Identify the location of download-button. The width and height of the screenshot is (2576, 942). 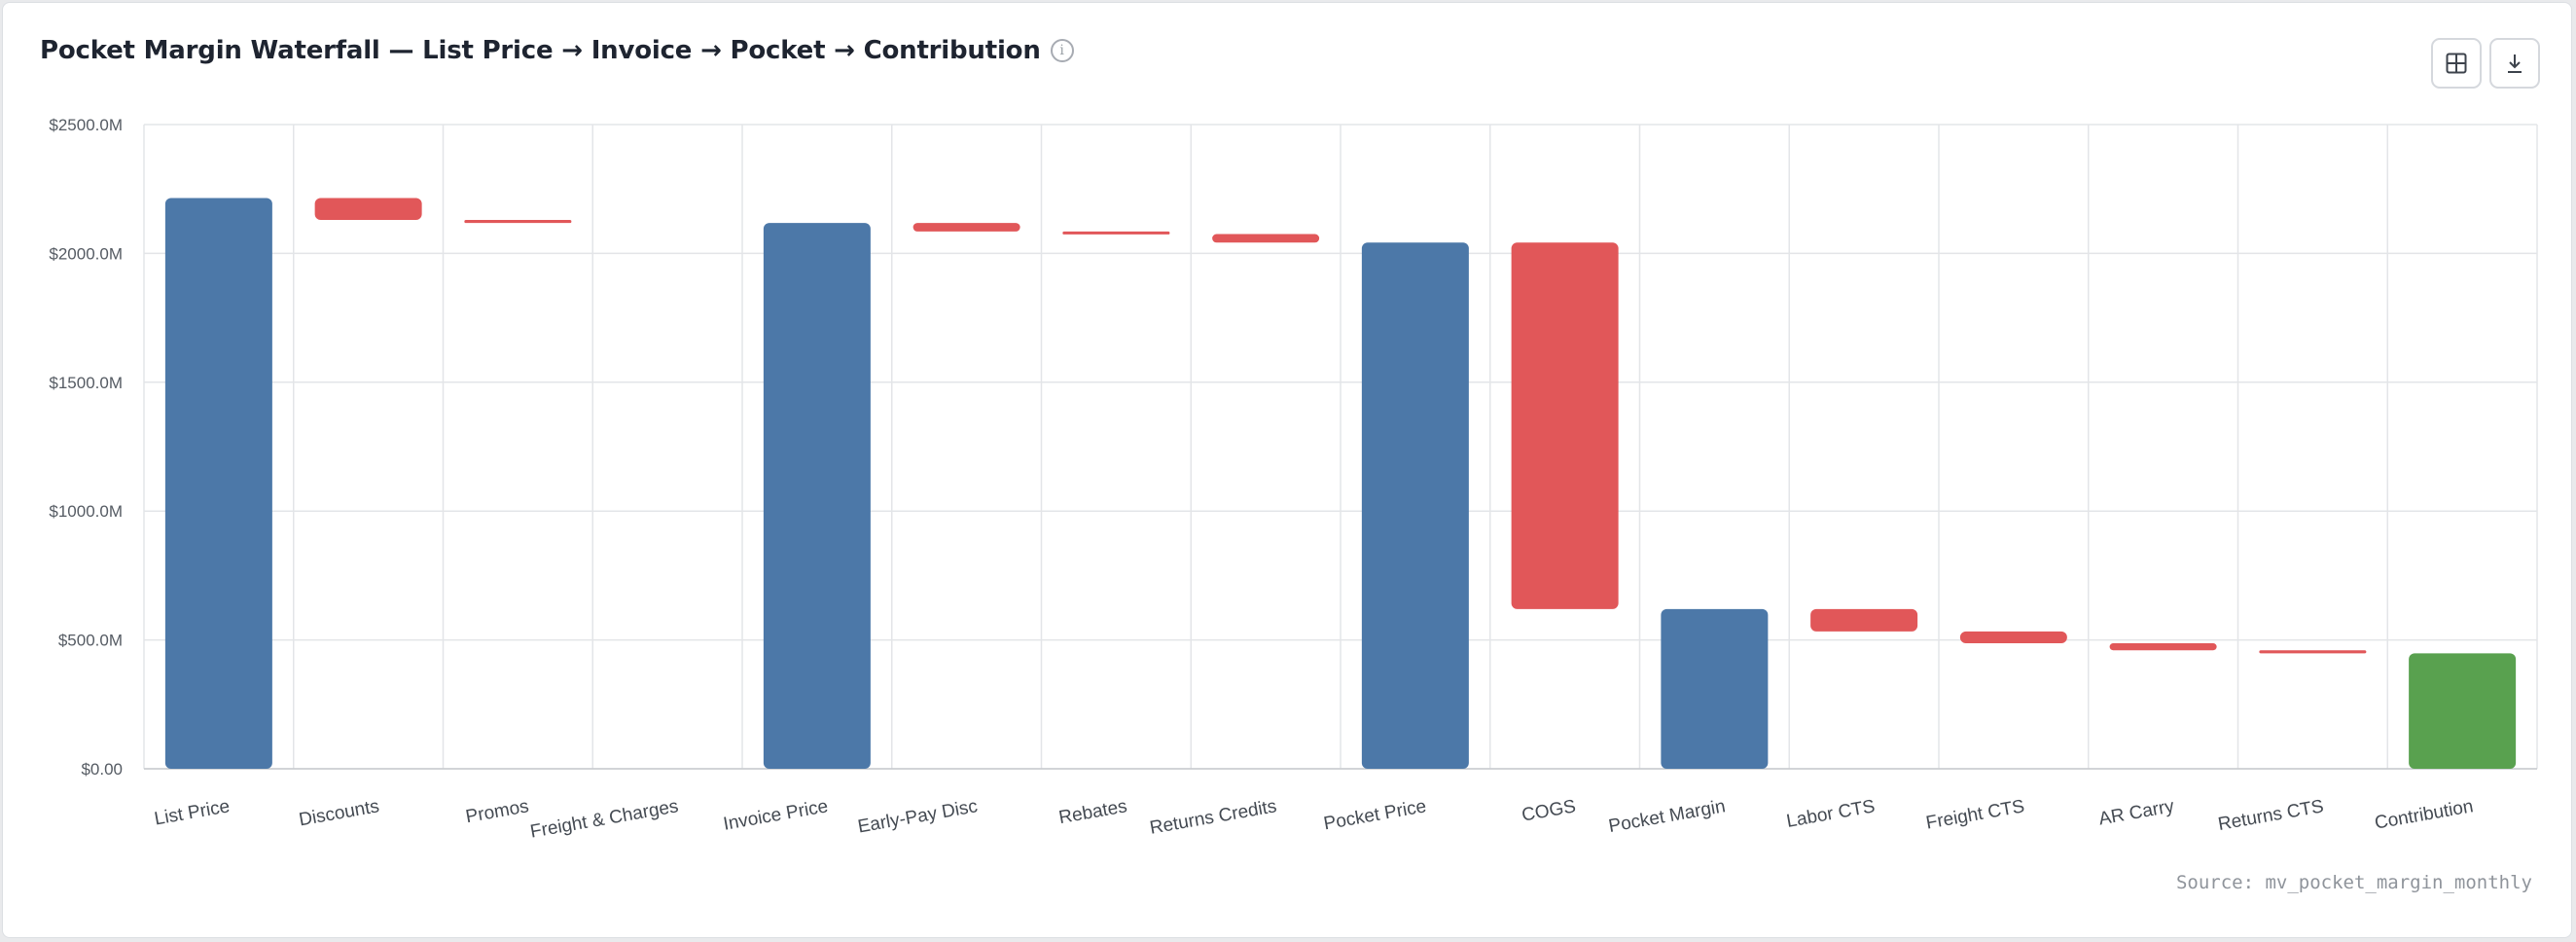
(2514, 63).